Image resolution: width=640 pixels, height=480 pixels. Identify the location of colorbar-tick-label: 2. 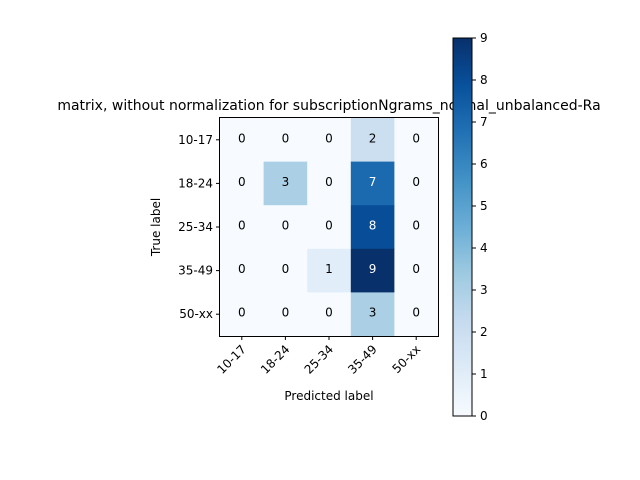
(484, 332).